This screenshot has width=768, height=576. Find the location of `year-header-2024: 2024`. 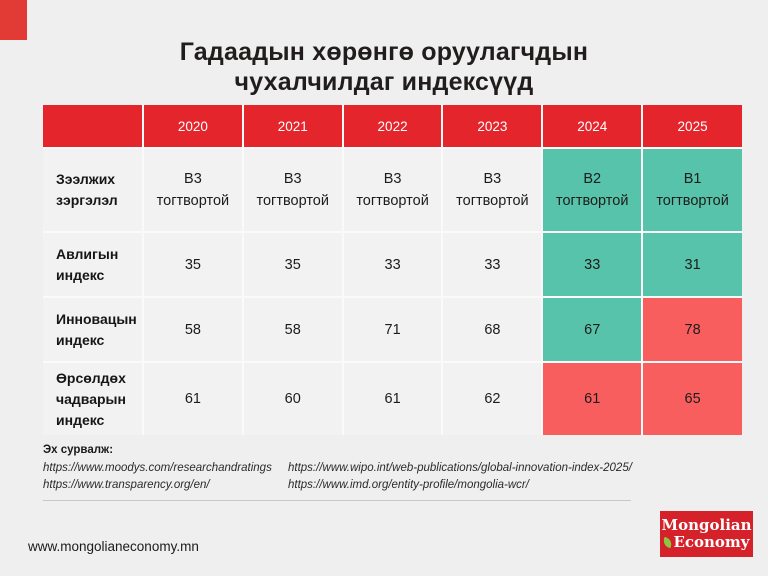

year-header-2024: 2024 is located at coordinates (592, 127).